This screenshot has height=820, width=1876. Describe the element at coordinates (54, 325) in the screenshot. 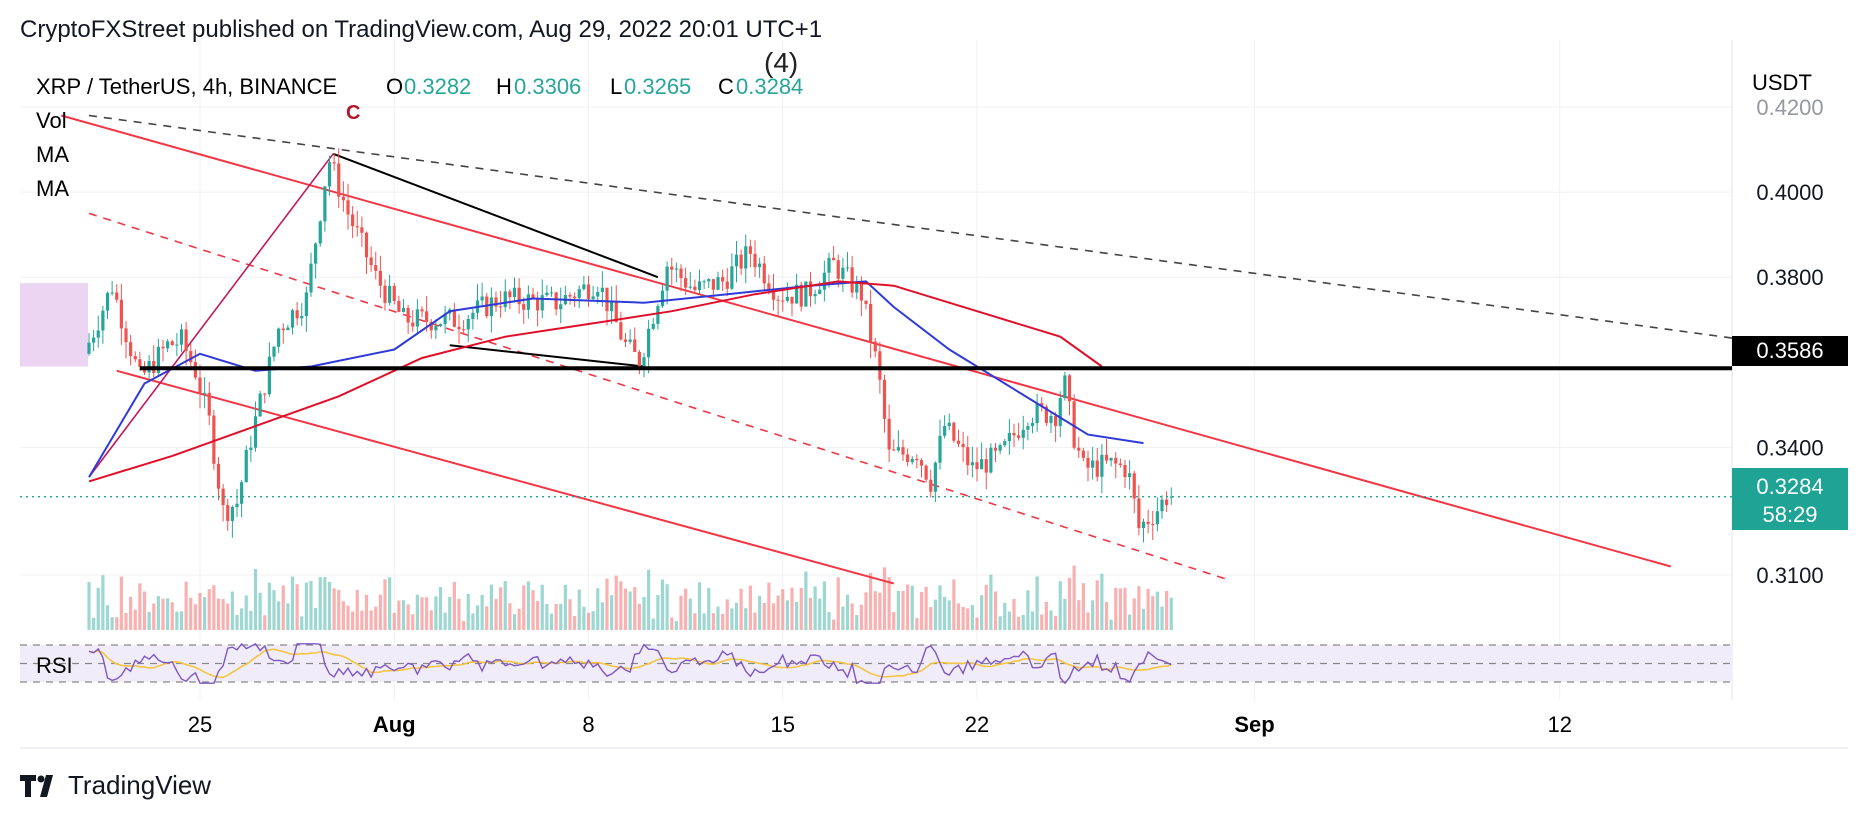

I see `consolidation-box` at that location.